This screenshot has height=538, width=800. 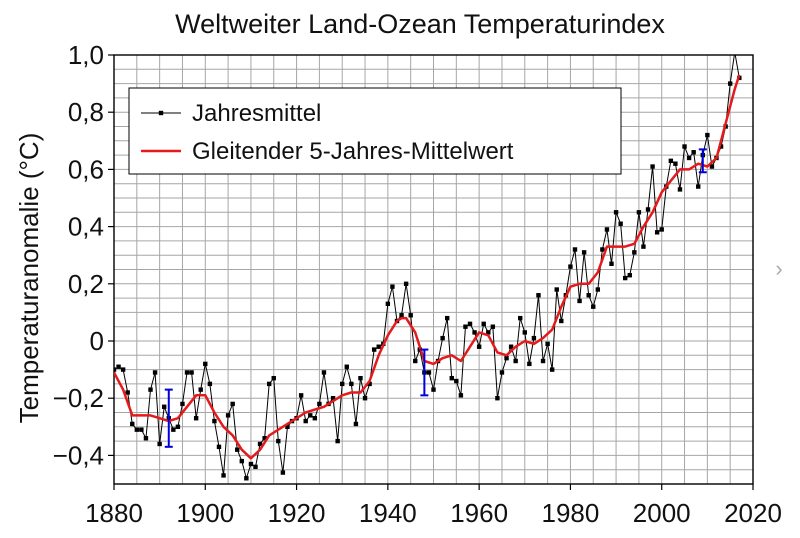 What do you see at coordinates (662, 513) in the screenshot?
I see `x-tick-label: 2000` at bounding box center [662, 513].